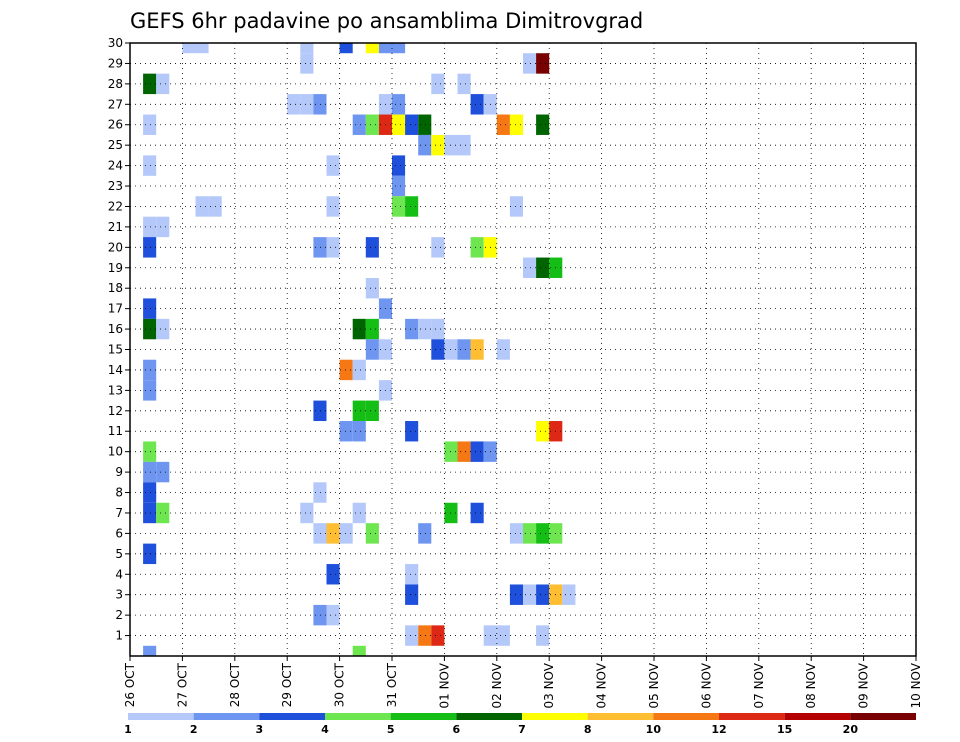 The height and width of the screenshot is (742, 960). What do you see at coordinates (194, 729) in the screenshot?
I see `colorbar-label: 2` at bounding box center [194, 729].